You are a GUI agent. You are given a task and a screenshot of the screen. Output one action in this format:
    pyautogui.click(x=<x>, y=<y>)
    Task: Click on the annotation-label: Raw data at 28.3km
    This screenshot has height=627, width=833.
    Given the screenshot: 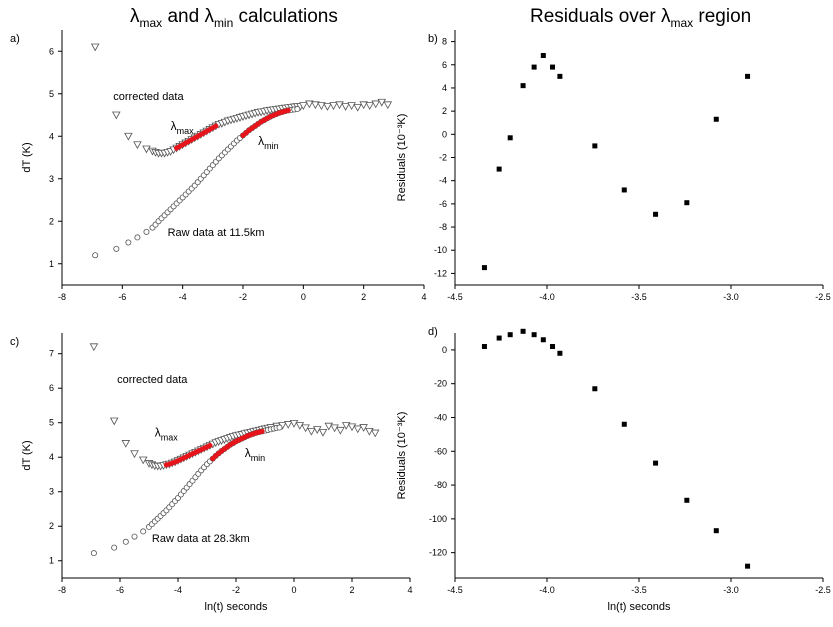 What is the action you would take?
    pyautogui.click(x=201, y=539)
    